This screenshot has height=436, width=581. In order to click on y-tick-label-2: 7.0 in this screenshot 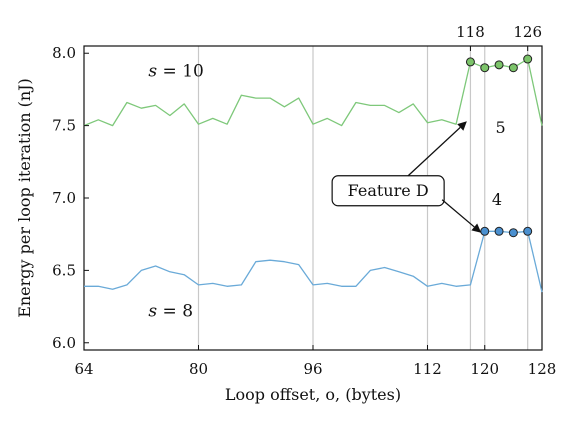, I will do `click(64, 198)`.